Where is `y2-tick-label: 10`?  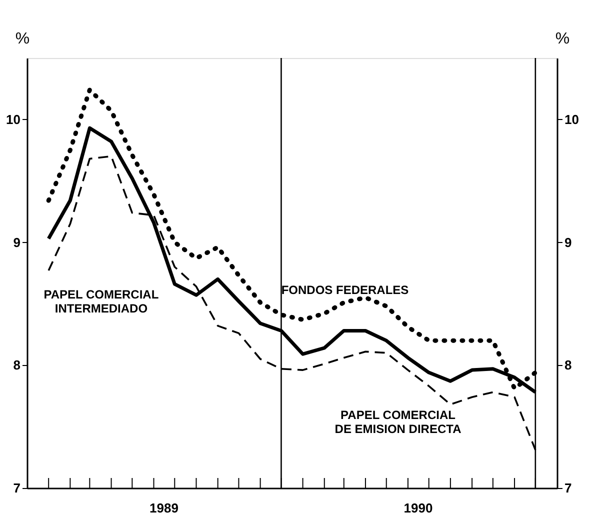 y2-tick-label: 10 is located at coordinates (571, 119).